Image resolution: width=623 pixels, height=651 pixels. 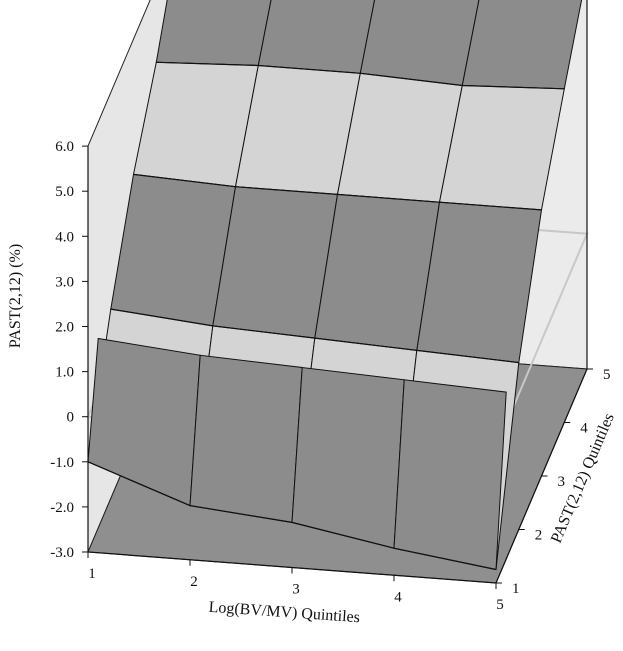 What do you see at coordinates (64, 147) in the screenshot?
I see `z-tick-label: 6.0` at bounding box center [64, 147].